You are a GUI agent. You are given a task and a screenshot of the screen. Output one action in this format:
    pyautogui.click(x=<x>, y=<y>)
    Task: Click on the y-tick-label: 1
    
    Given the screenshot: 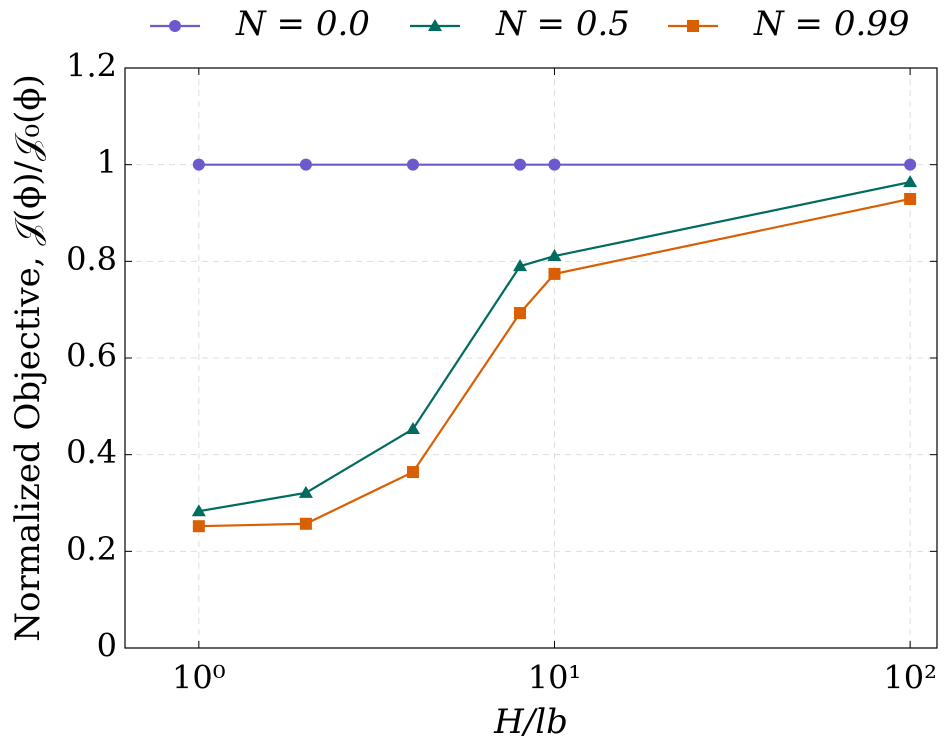 What is the action you would take?
    pyautogui.click(x=107, y=162)
    